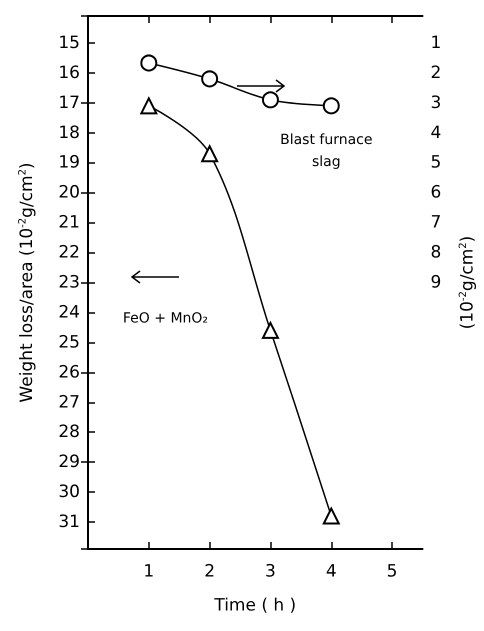 The height and width of the screenshot is (631, 484). I want to click on y2-axis-title: (10-2g/cm2), so click(468, 283).